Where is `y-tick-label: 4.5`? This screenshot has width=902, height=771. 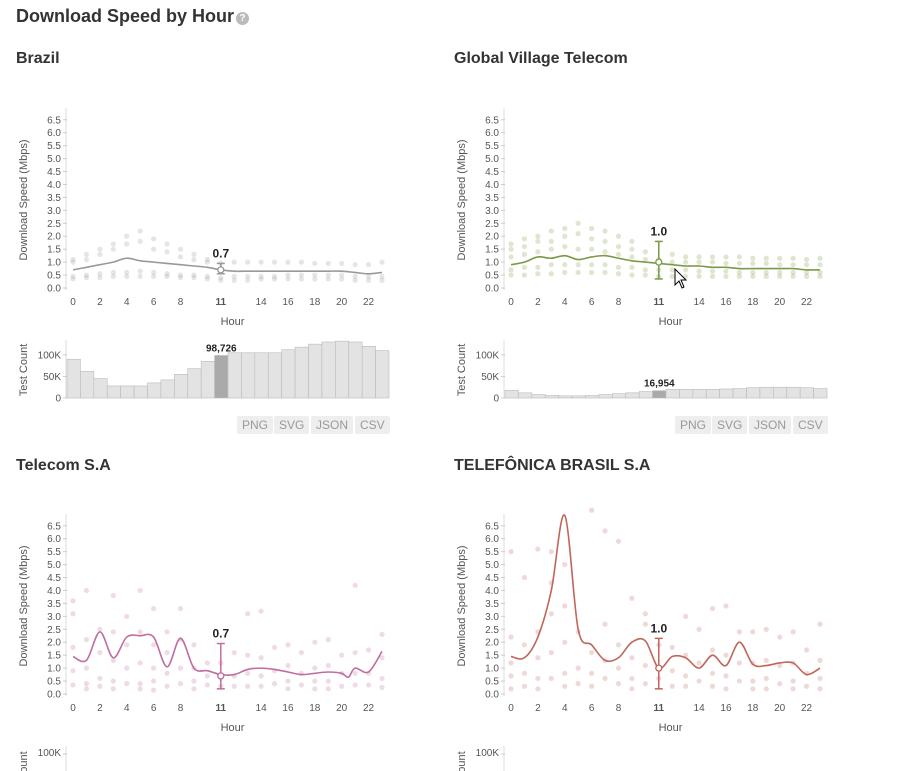 y-tick-label: 4.5 is located at coordinates (492, 578).